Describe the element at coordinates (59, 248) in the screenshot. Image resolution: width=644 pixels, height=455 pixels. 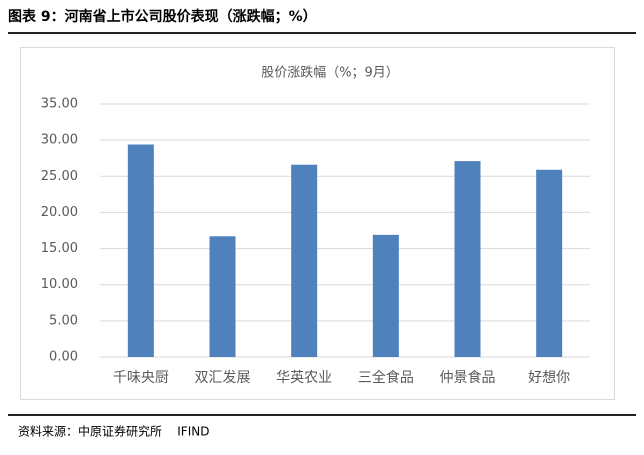
I see `y-tick-label: 15.00` at that location.